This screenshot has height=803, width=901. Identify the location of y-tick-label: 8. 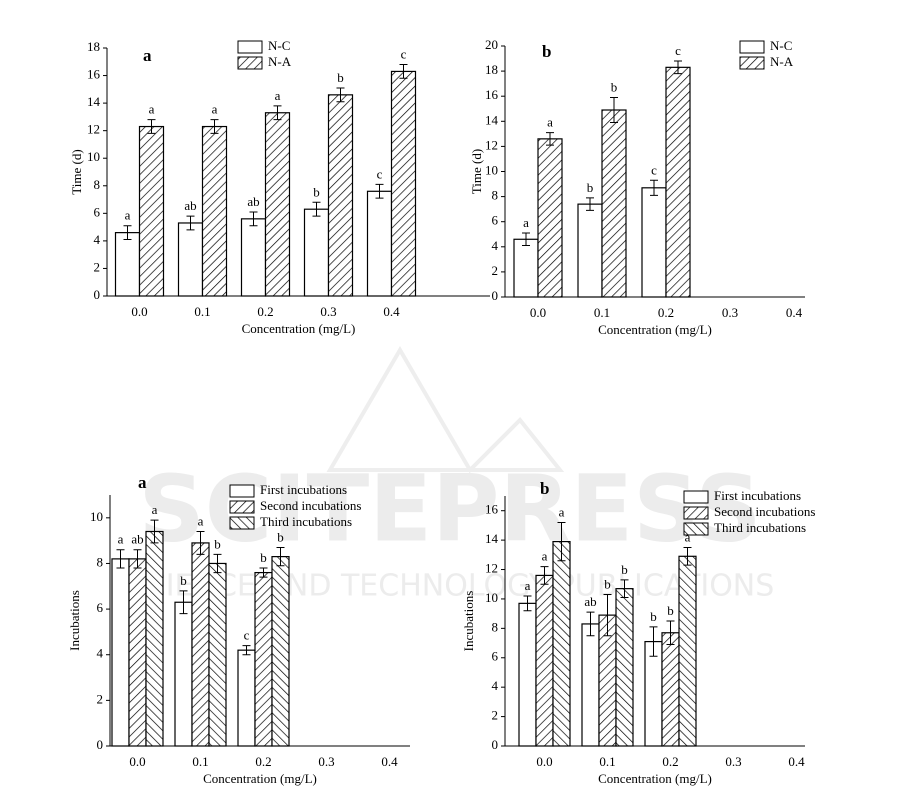
(97, 184).